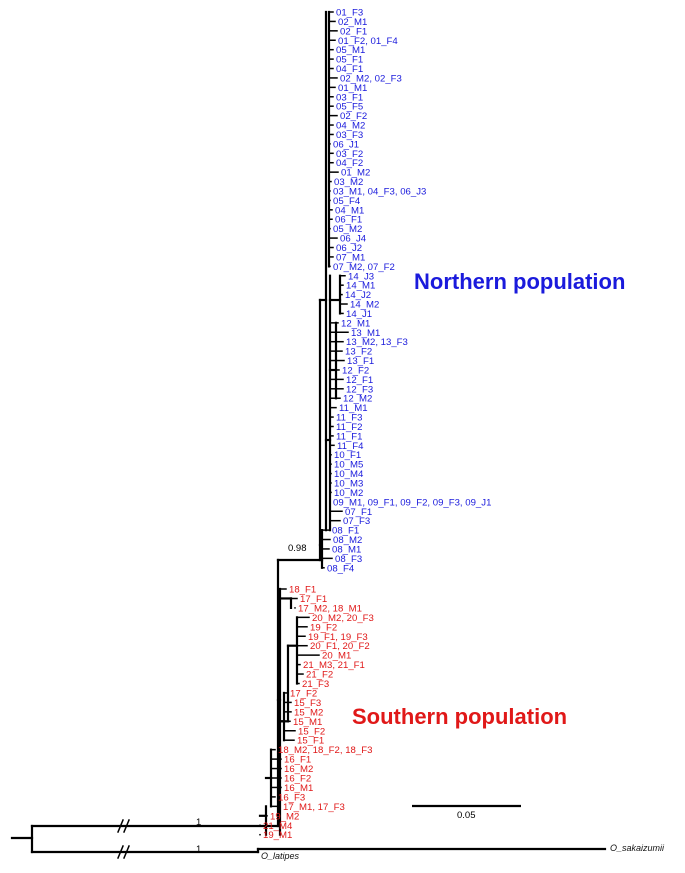 This screenshot has width=685, height=873. Describe the element at coordinates (360, 286) in the screenshot. I see `northern-tip-label: 14_M1` at that location.